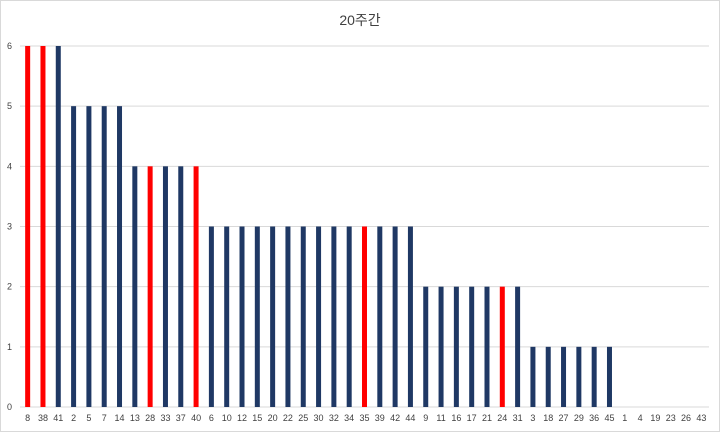 The width and height of the screenshot is (720, 432). Describe the element at coordinates (380, 418) in the screenshot. I see `x-tick-label: 39` at that location.